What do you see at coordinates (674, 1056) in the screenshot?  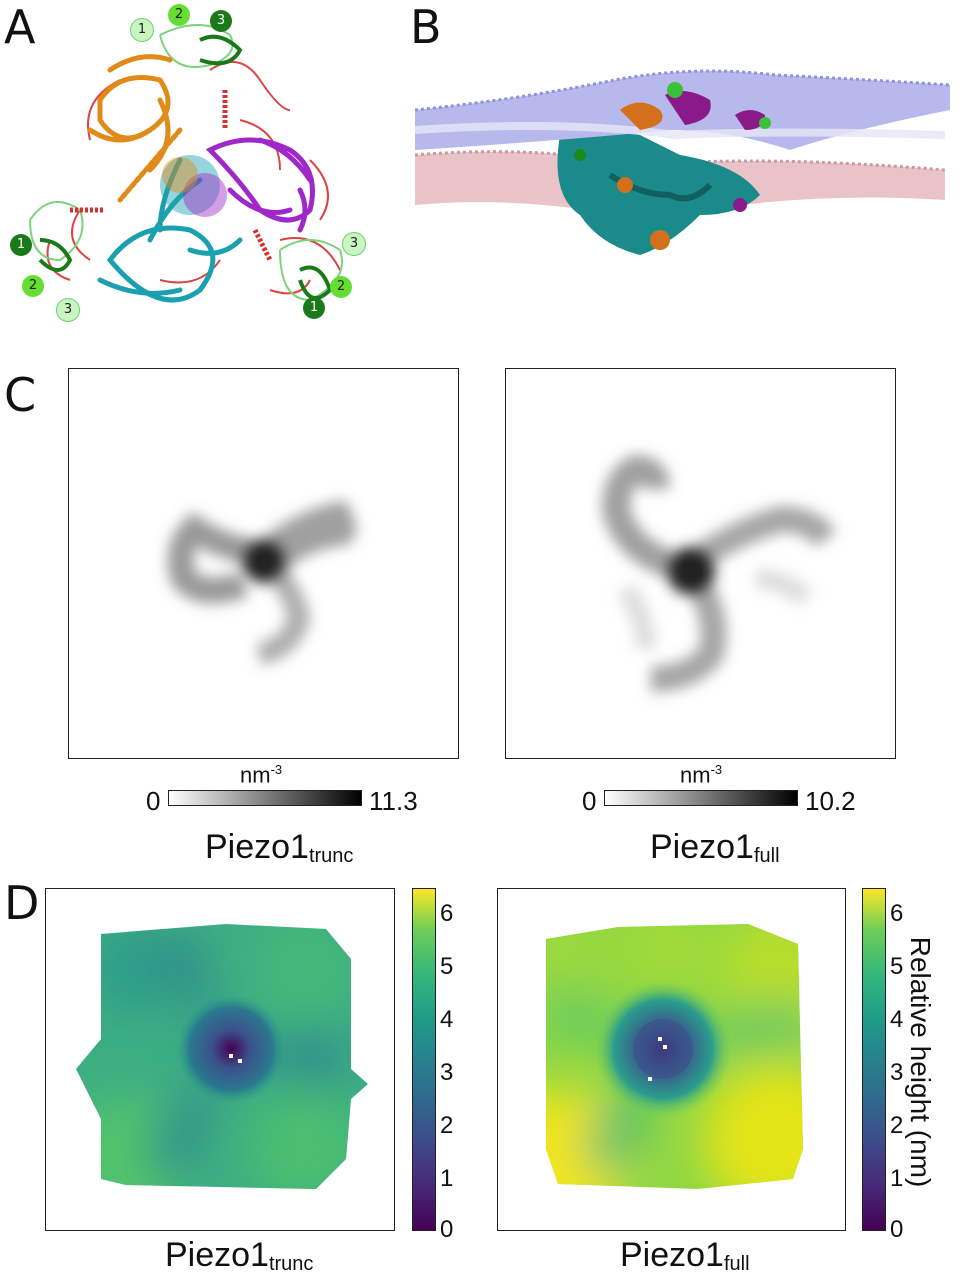 I see `height-map-full-image` at bounding box center [674, 1056].